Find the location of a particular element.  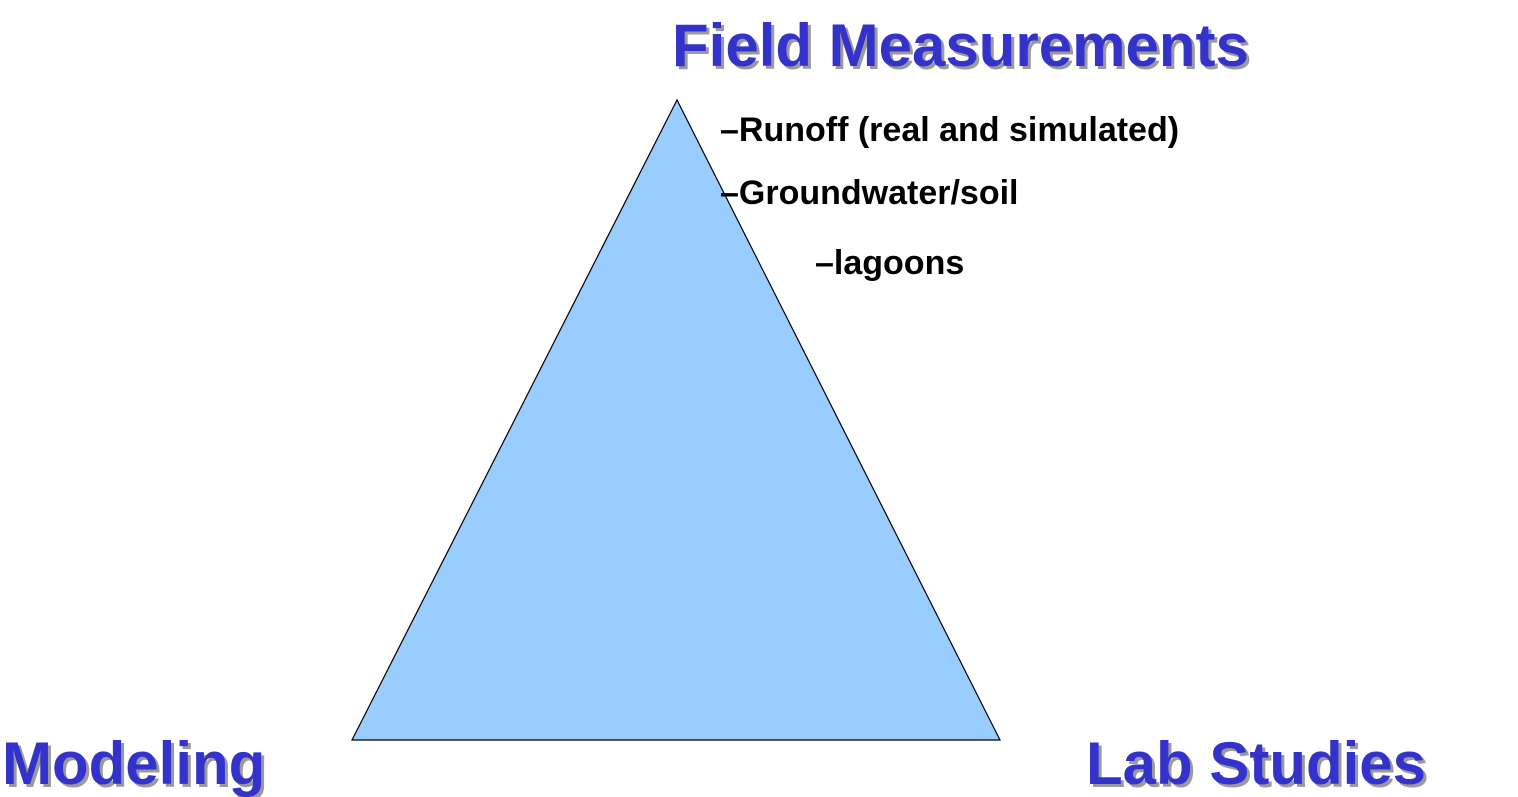

list-item: –Runoff (real and simulated) is located at coordinates (950, 130).